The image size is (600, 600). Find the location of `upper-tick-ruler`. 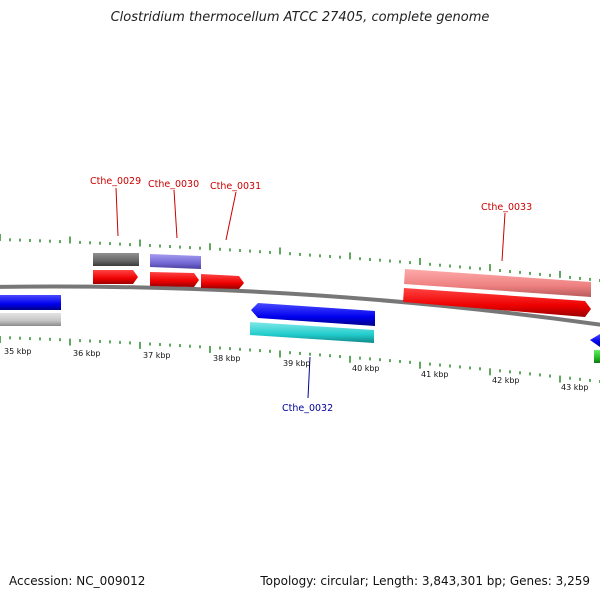

upper-tick-ruler is located at coordinates (300, 258).